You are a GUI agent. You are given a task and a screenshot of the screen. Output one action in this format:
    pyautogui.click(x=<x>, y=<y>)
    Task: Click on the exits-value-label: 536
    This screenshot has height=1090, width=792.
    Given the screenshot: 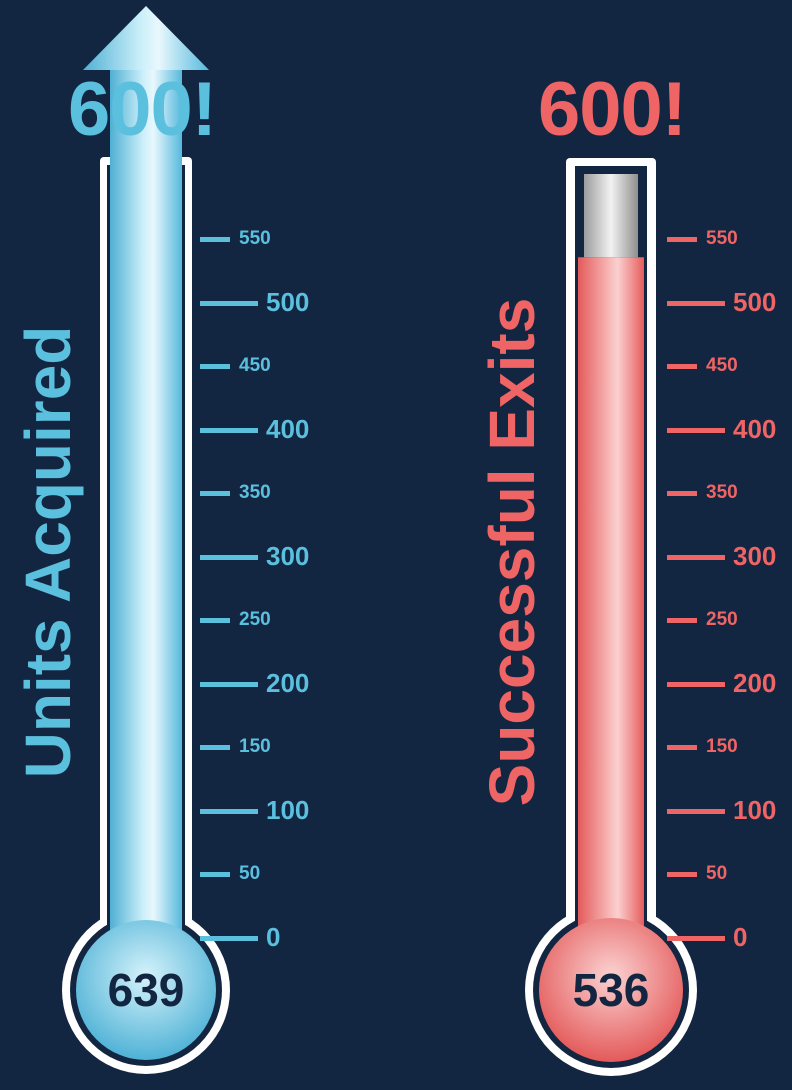 What is the action you would take?
    pyautogui.click(x=611, y=990)
    